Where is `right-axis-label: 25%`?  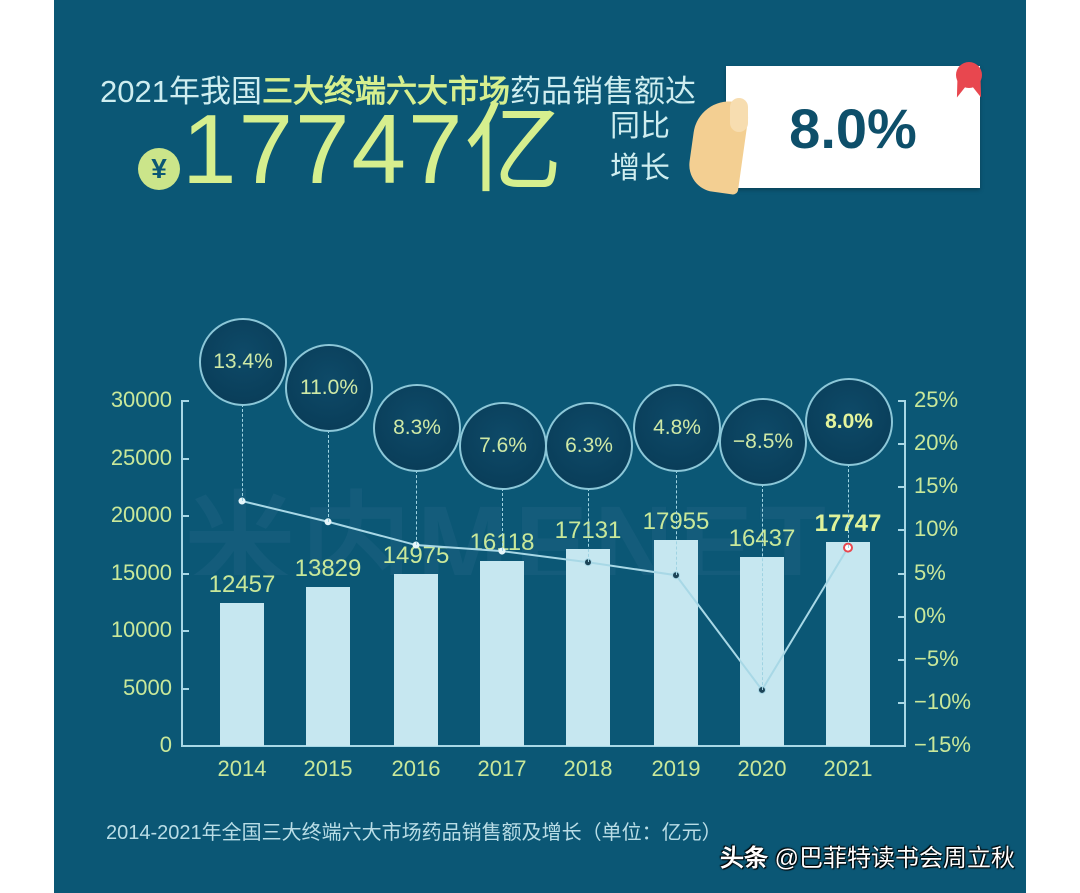
right-axis-label: 25% is located at coordinates (936, 399).